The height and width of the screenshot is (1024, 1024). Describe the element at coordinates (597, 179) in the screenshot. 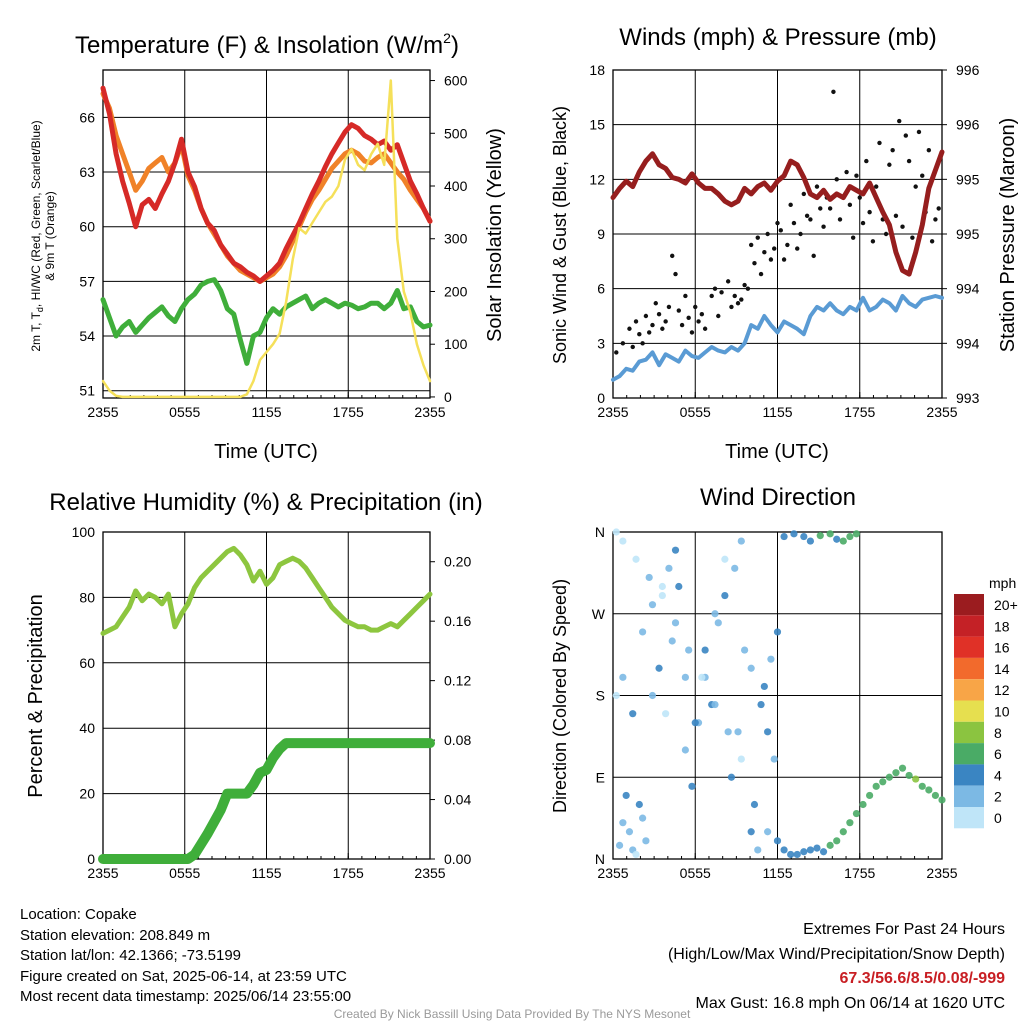

I see `wind-ytick-label: 12` at that location.